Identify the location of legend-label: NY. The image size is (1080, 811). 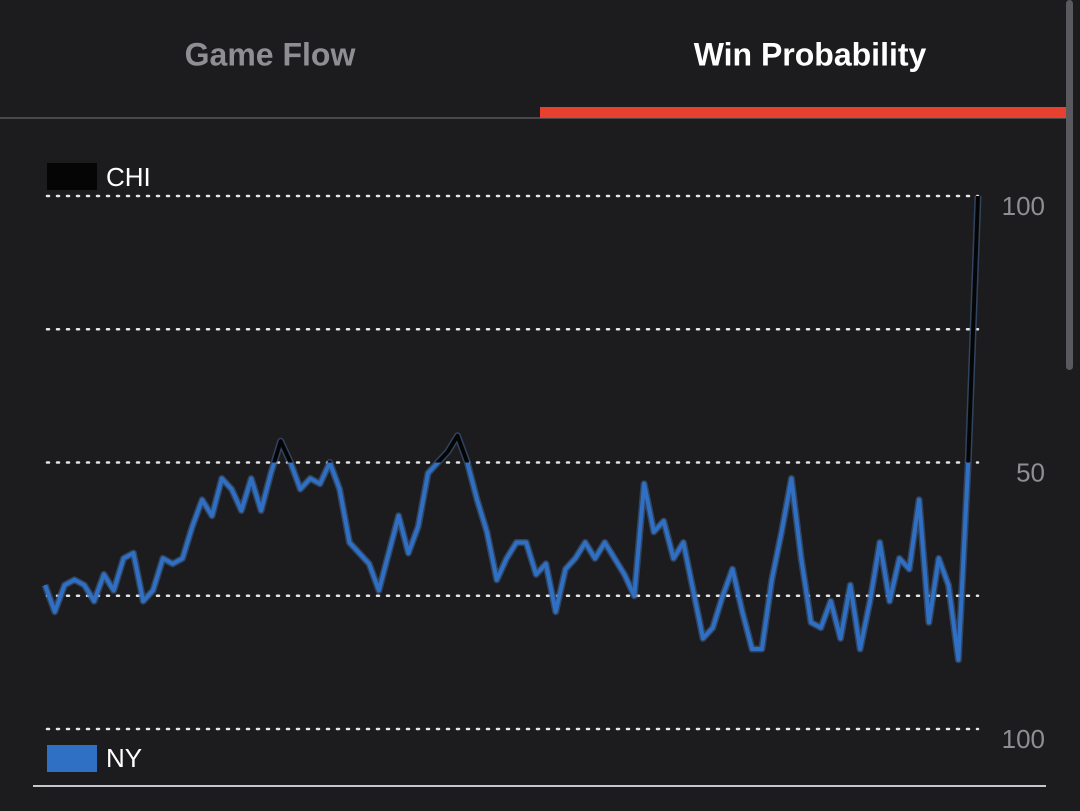
(124, 758).